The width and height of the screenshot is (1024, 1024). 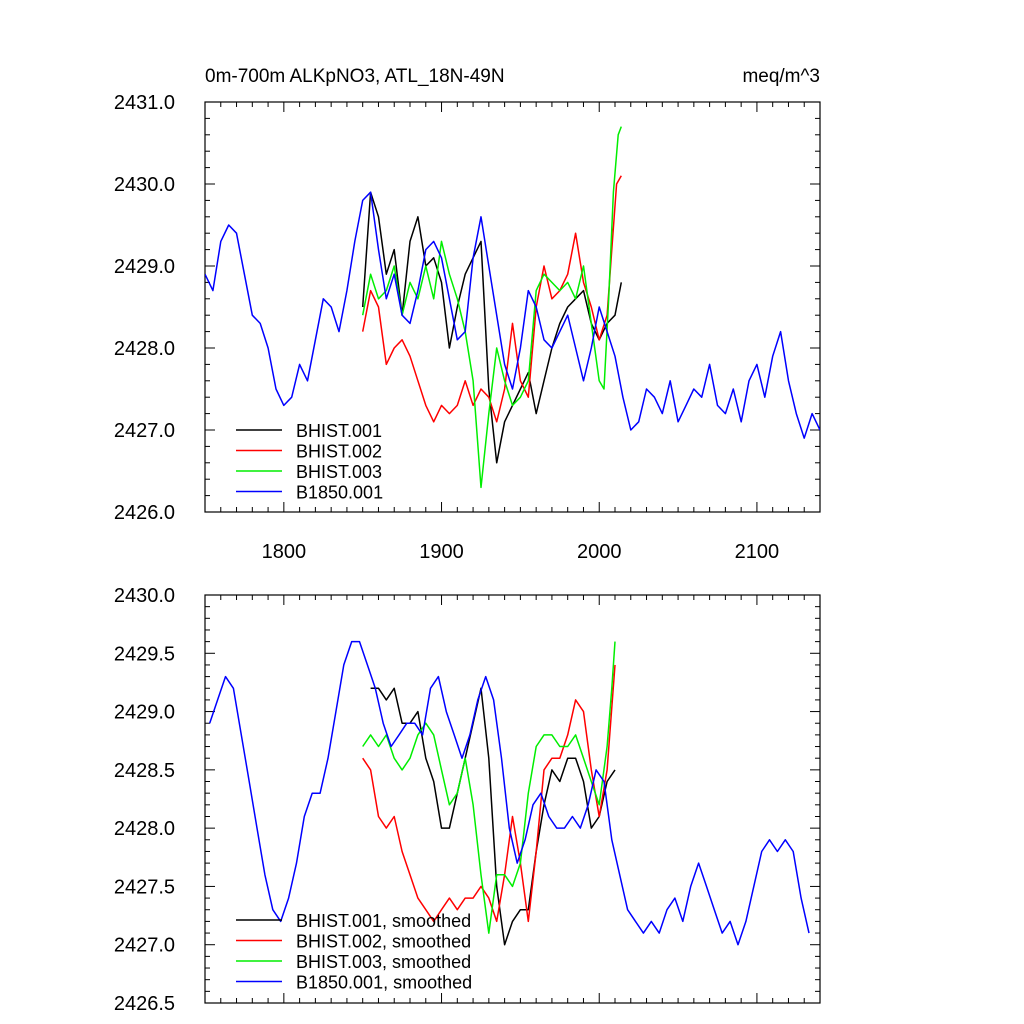 What do you see at coordinates (144, 1004) in the screenshot?
I see `y-tick-label: 2426.5` at bounding box center [144, 1004].